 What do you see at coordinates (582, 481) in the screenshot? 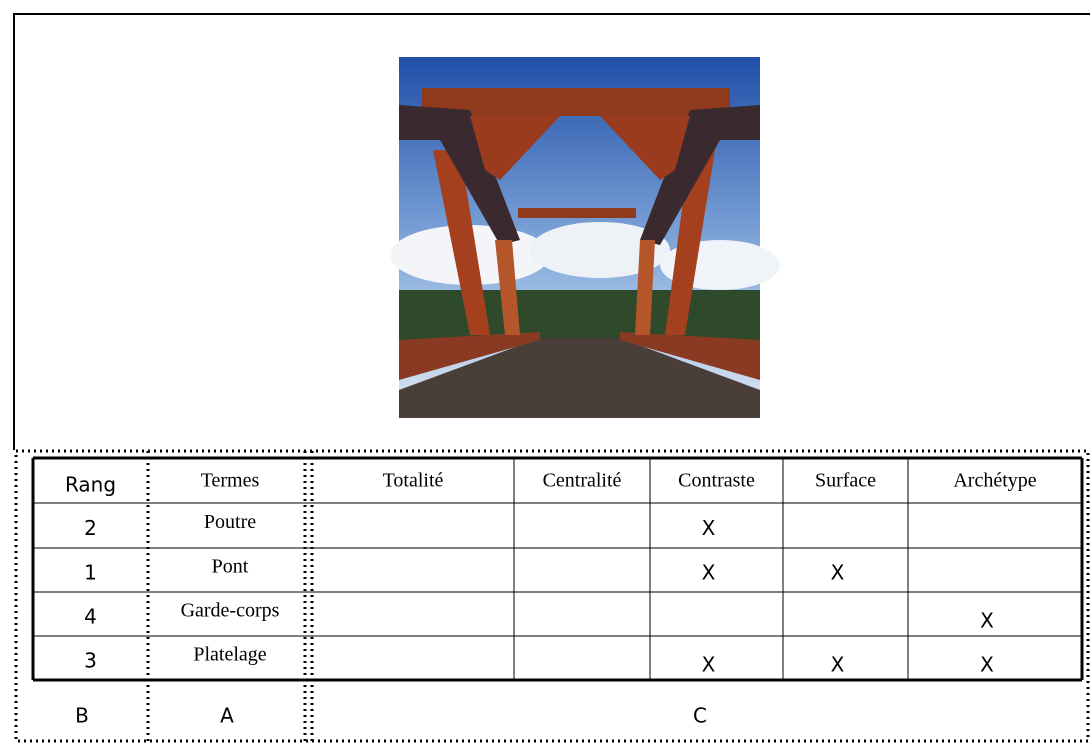
I see `column-header: Centralité` at bounding box center [582, 481].